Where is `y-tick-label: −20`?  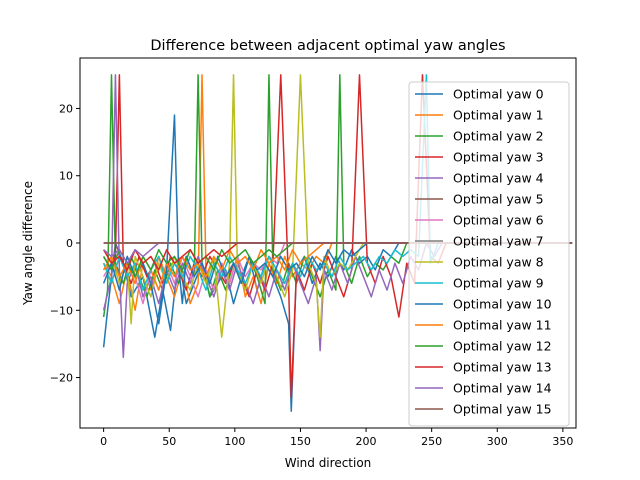 y-tick-label: −20 is located at coordinates (61, 378).